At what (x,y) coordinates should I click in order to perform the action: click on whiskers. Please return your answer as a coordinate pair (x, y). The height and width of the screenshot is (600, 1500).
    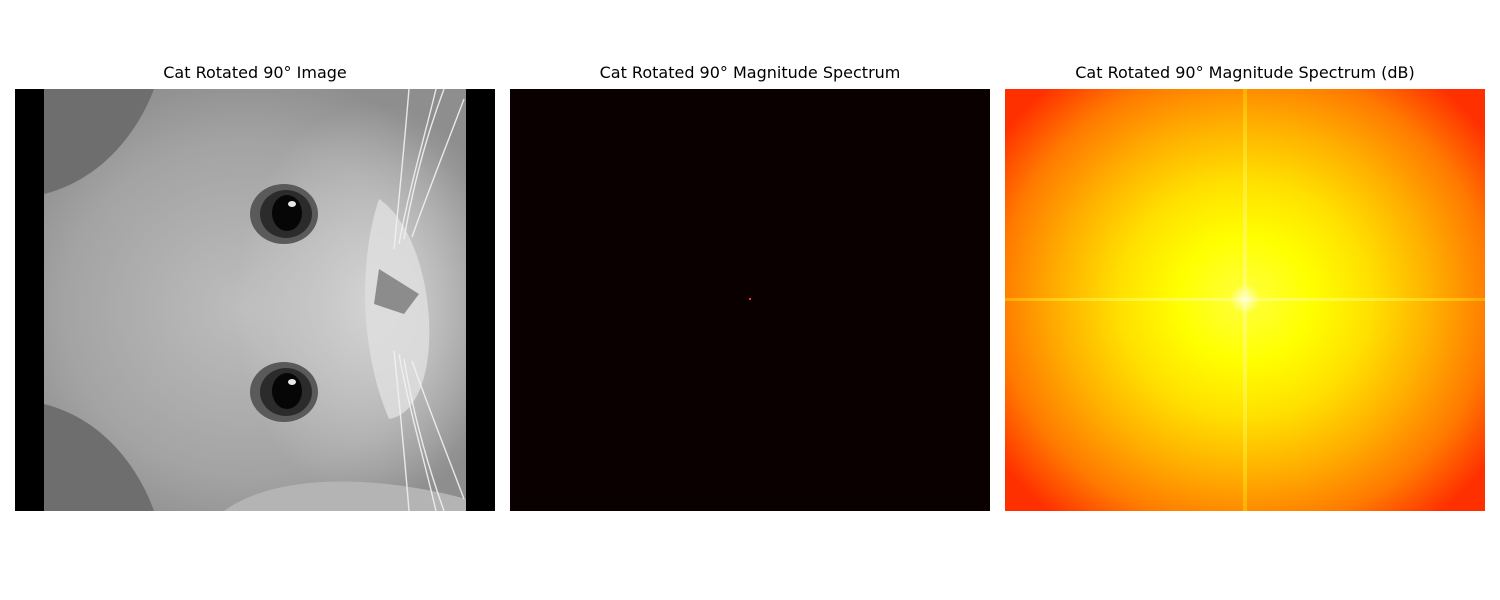
    Looking at the image, I should click on (429, 300).